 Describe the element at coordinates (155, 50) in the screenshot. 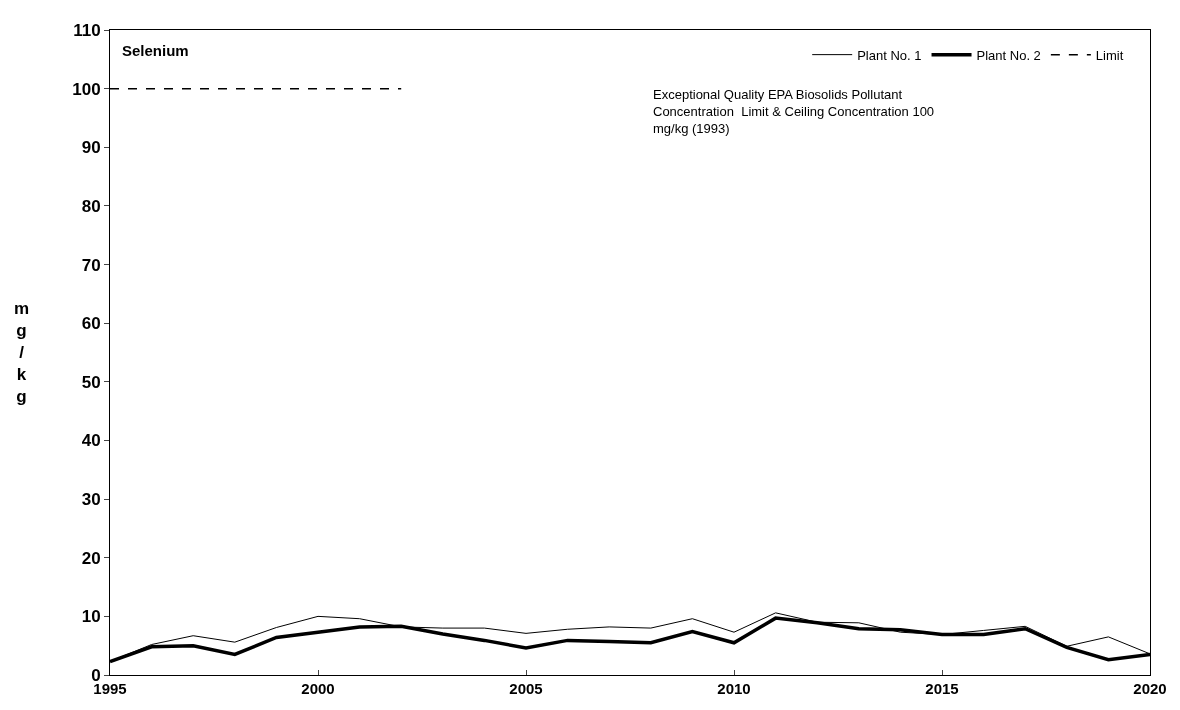

I see `text: Selenium` at that location.